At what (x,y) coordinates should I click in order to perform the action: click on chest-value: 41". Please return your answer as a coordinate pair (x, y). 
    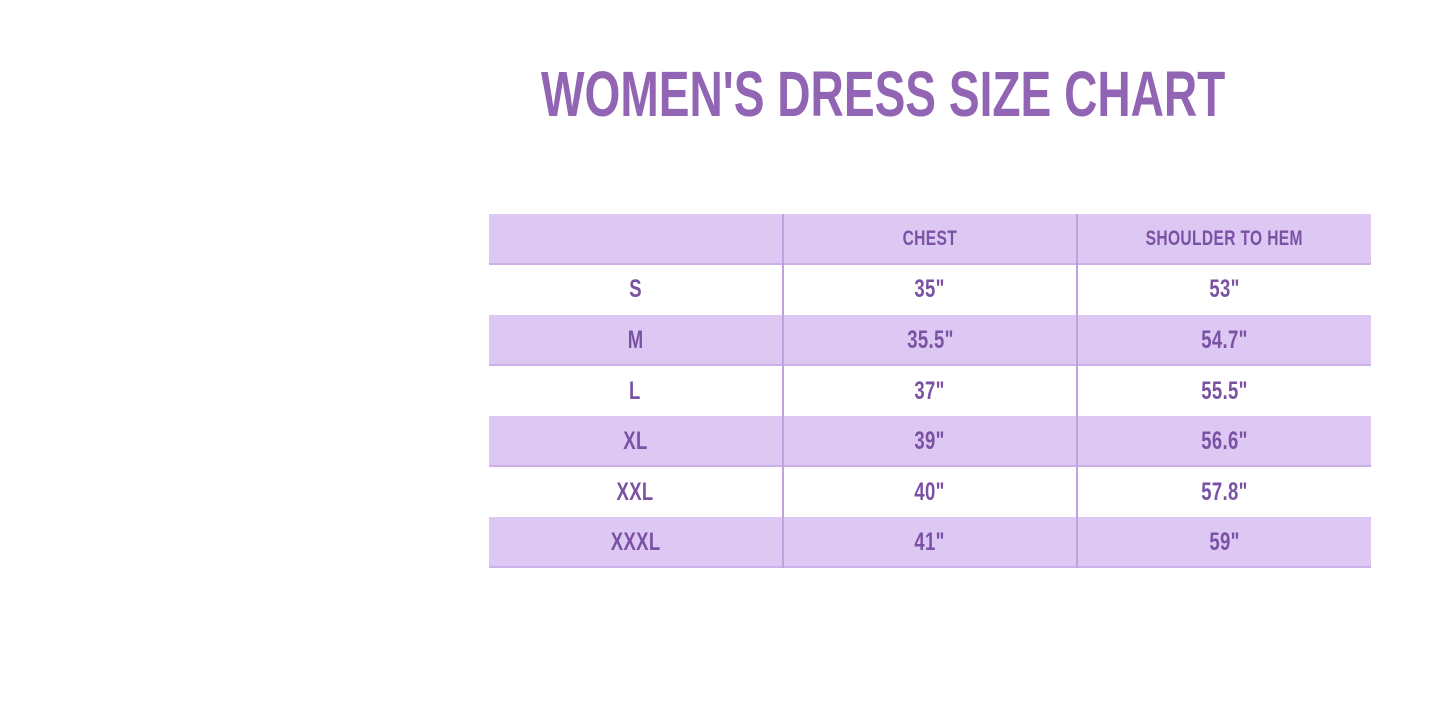
    Looking at the image, I should click on (930, 542).